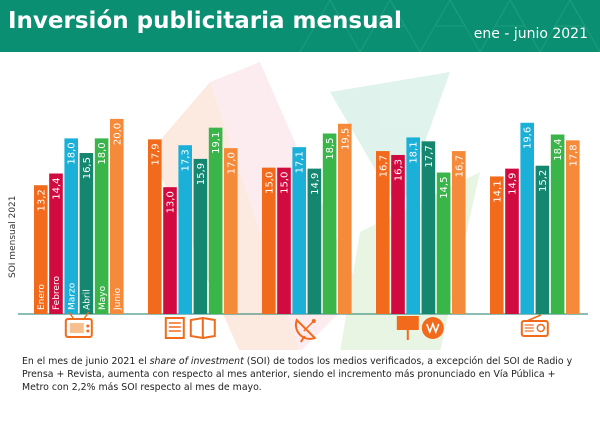 Image resolution: width=600 pixels, height=426 pixels. Describe the element at coordinates (231, 231) in the screenshot. I see `bar-2-junio` at that location.